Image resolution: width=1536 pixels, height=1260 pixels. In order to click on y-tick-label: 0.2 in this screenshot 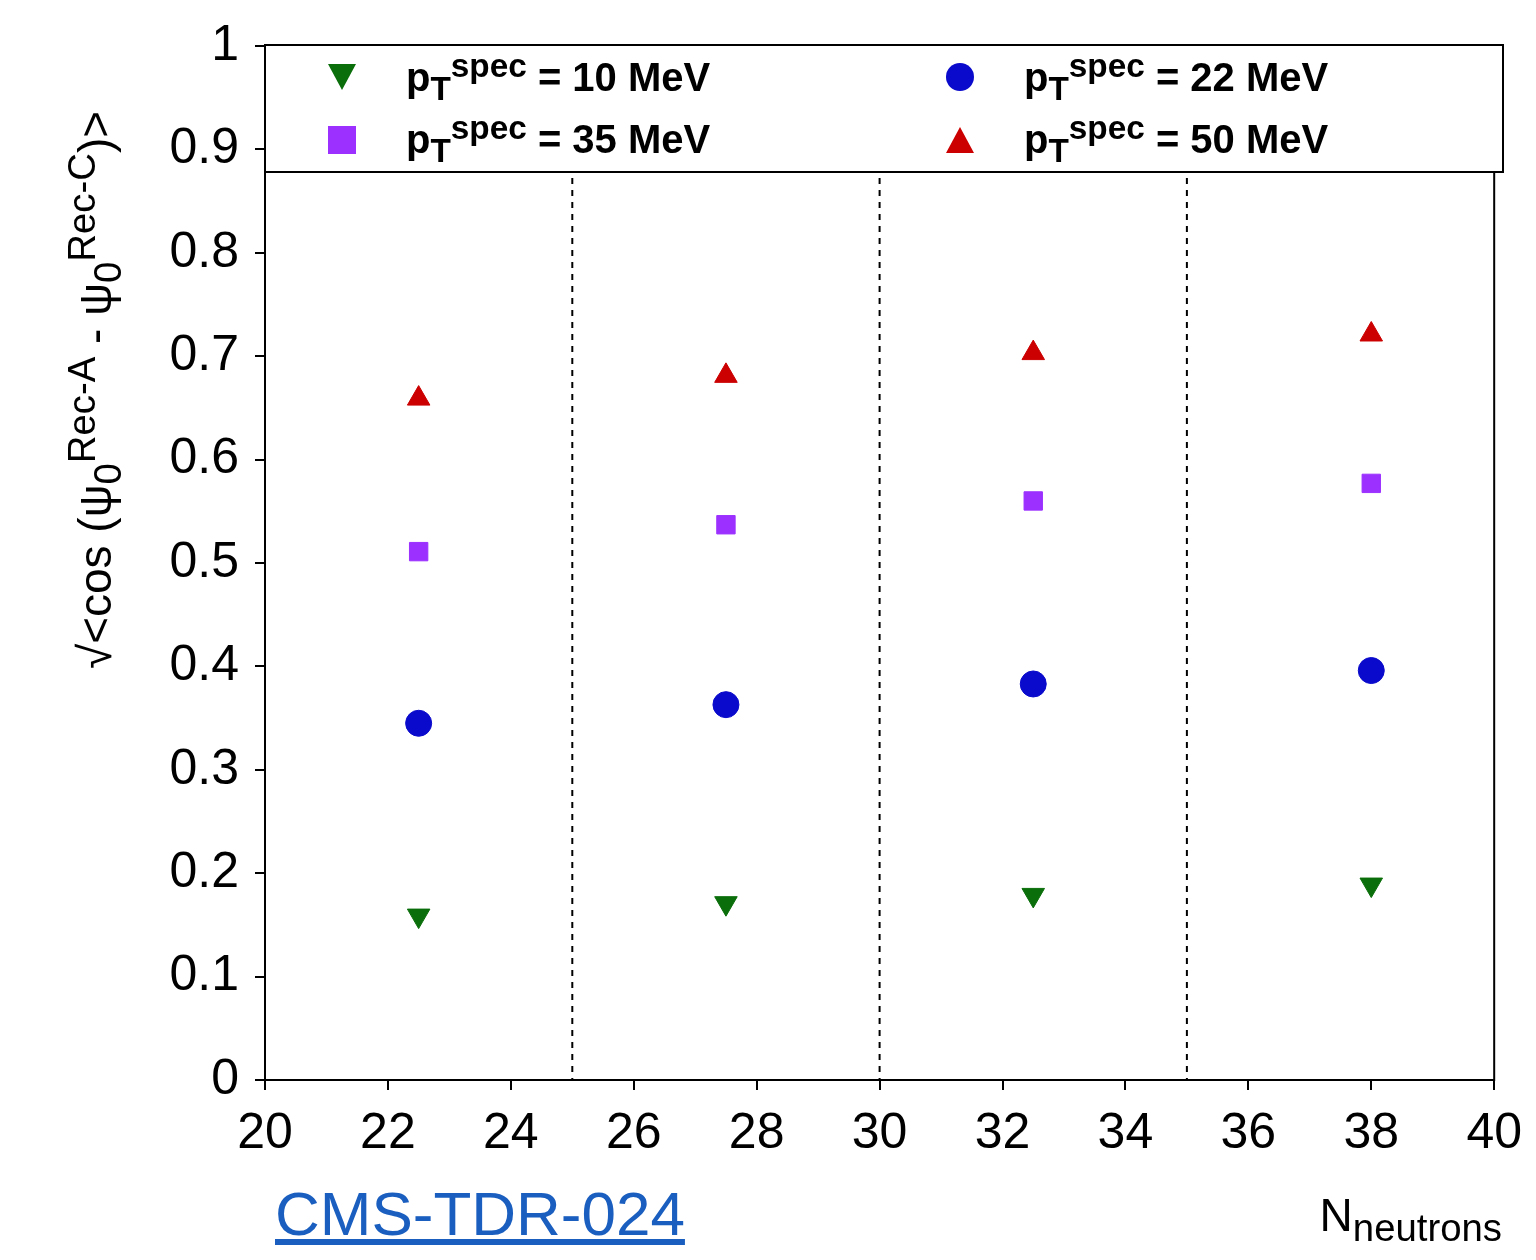, I will do `click(204, 869)`.